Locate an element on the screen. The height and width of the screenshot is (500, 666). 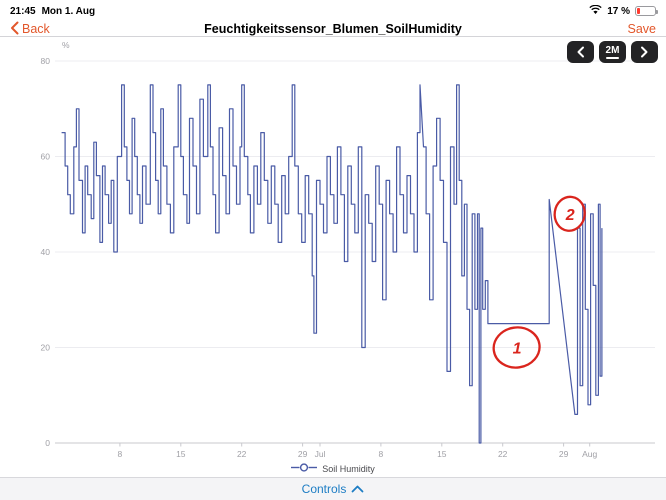
range-selector-button: 2M is located at coordinates (612, 52).